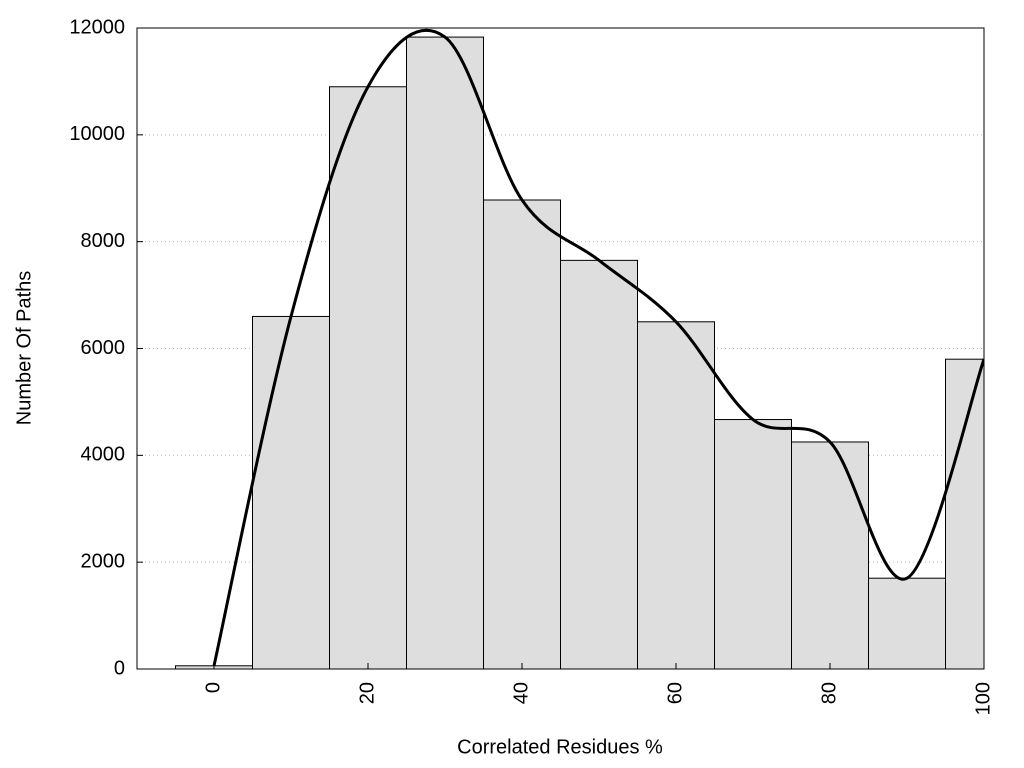 This screenshot has height=768, width=1024. Describe the element at coordinates (560, 747) in the screenshot. I see `x-axis-label: Correlated Residues %` at that location.